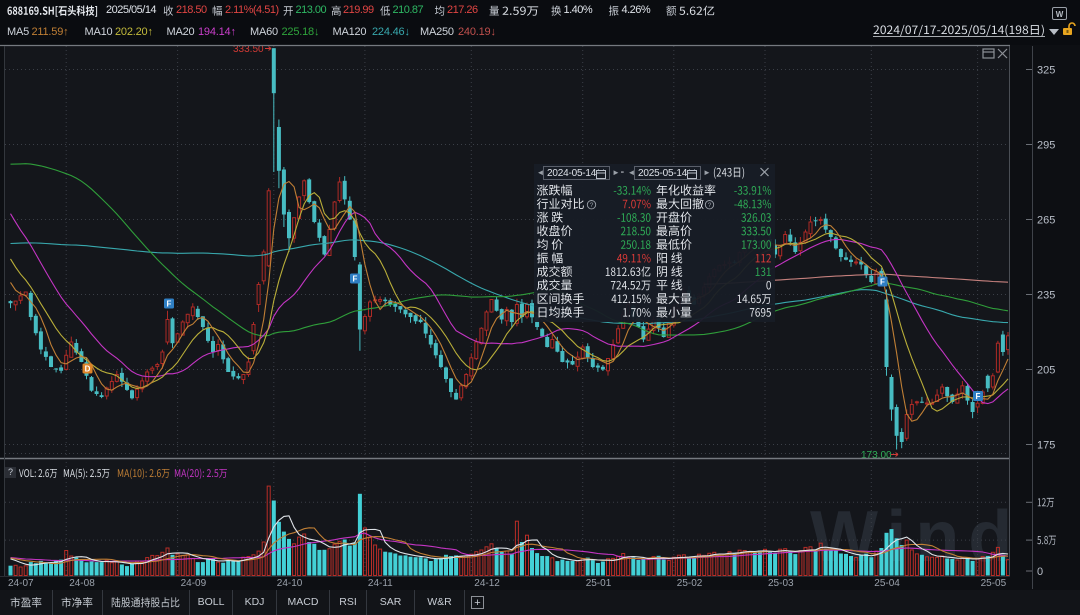 The height and width of the screenshot is (615, 1080). What do you see at coordinates (1046, 71) in the screenshot?
I see `svg-text: 325` at bounding box center [1046, 71].